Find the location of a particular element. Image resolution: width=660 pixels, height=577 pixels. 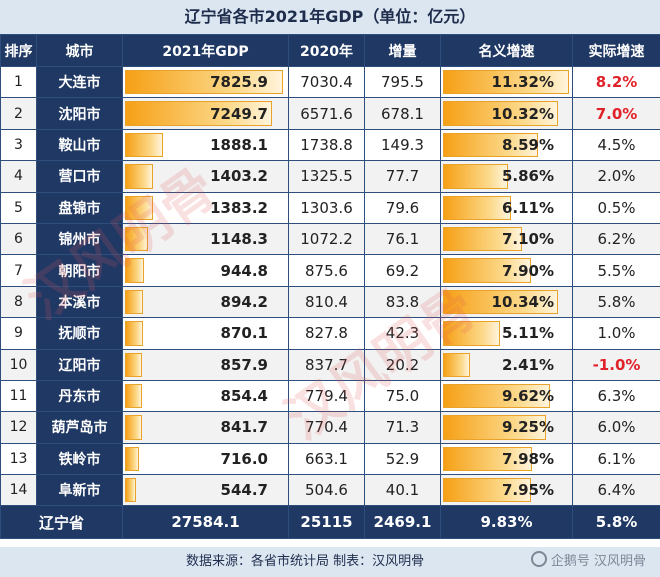

nominal-growth-value: 11.32% is located at coordinates (522, 82).